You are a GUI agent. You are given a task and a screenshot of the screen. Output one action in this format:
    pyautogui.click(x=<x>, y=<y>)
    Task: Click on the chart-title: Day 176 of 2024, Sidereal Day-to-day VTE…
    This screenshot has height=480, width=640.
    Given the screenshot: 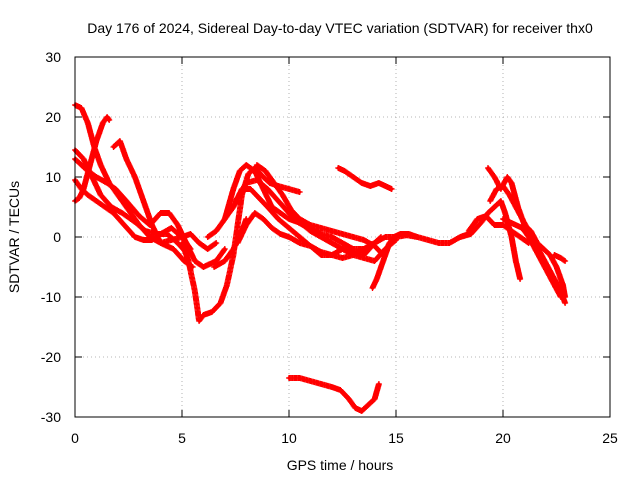 What is the action you would take?
    pyautogui.click(x=340, y=28)
    